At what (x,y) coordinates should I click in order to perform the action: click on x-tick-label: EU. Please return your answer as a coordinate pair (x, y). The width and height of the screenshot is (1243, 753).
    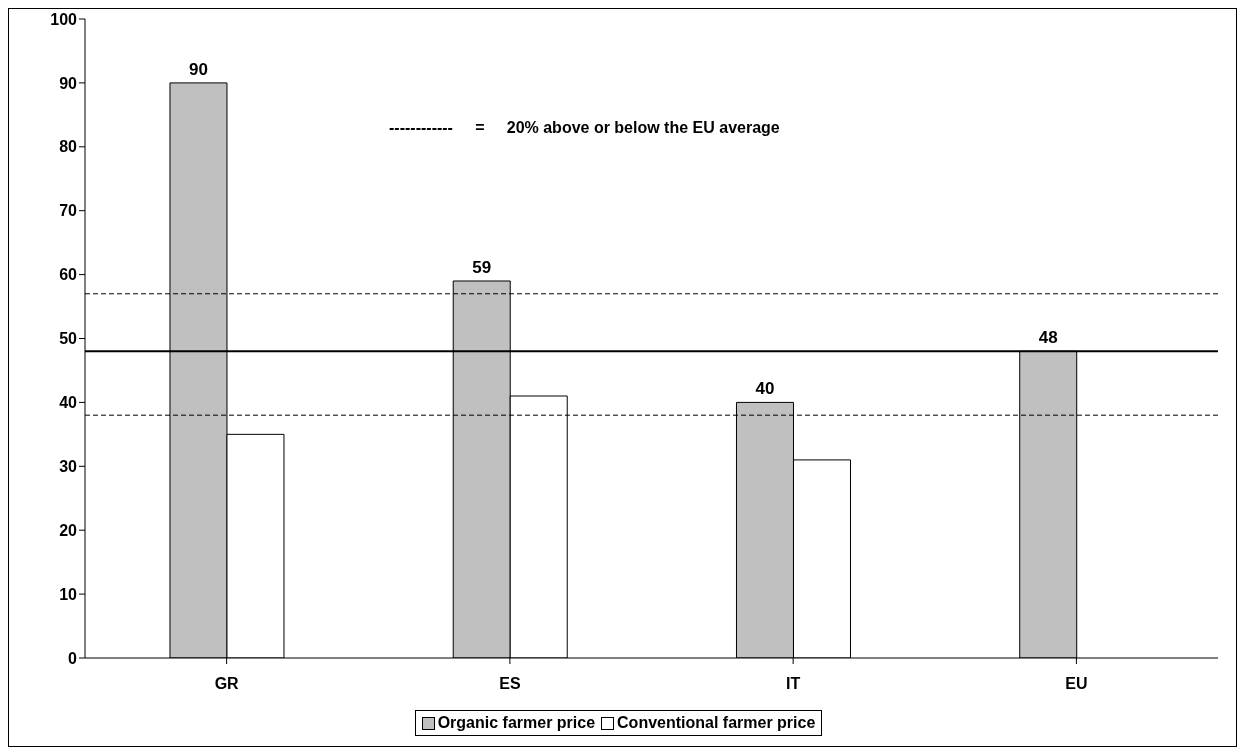
    Looking at the image, I should click on (1076, 684).